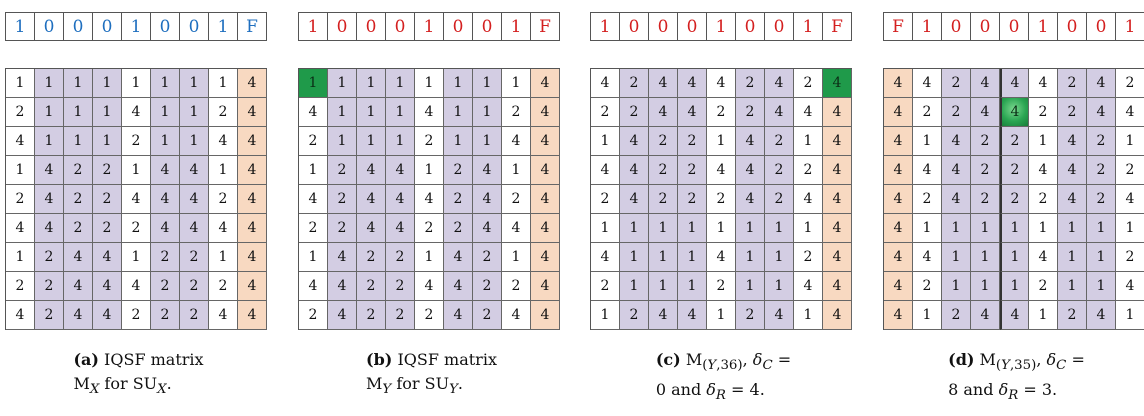 The image size is (1144, 416). I want to click on caption-line1: M(Y,36), δC =, so click(736, 362).